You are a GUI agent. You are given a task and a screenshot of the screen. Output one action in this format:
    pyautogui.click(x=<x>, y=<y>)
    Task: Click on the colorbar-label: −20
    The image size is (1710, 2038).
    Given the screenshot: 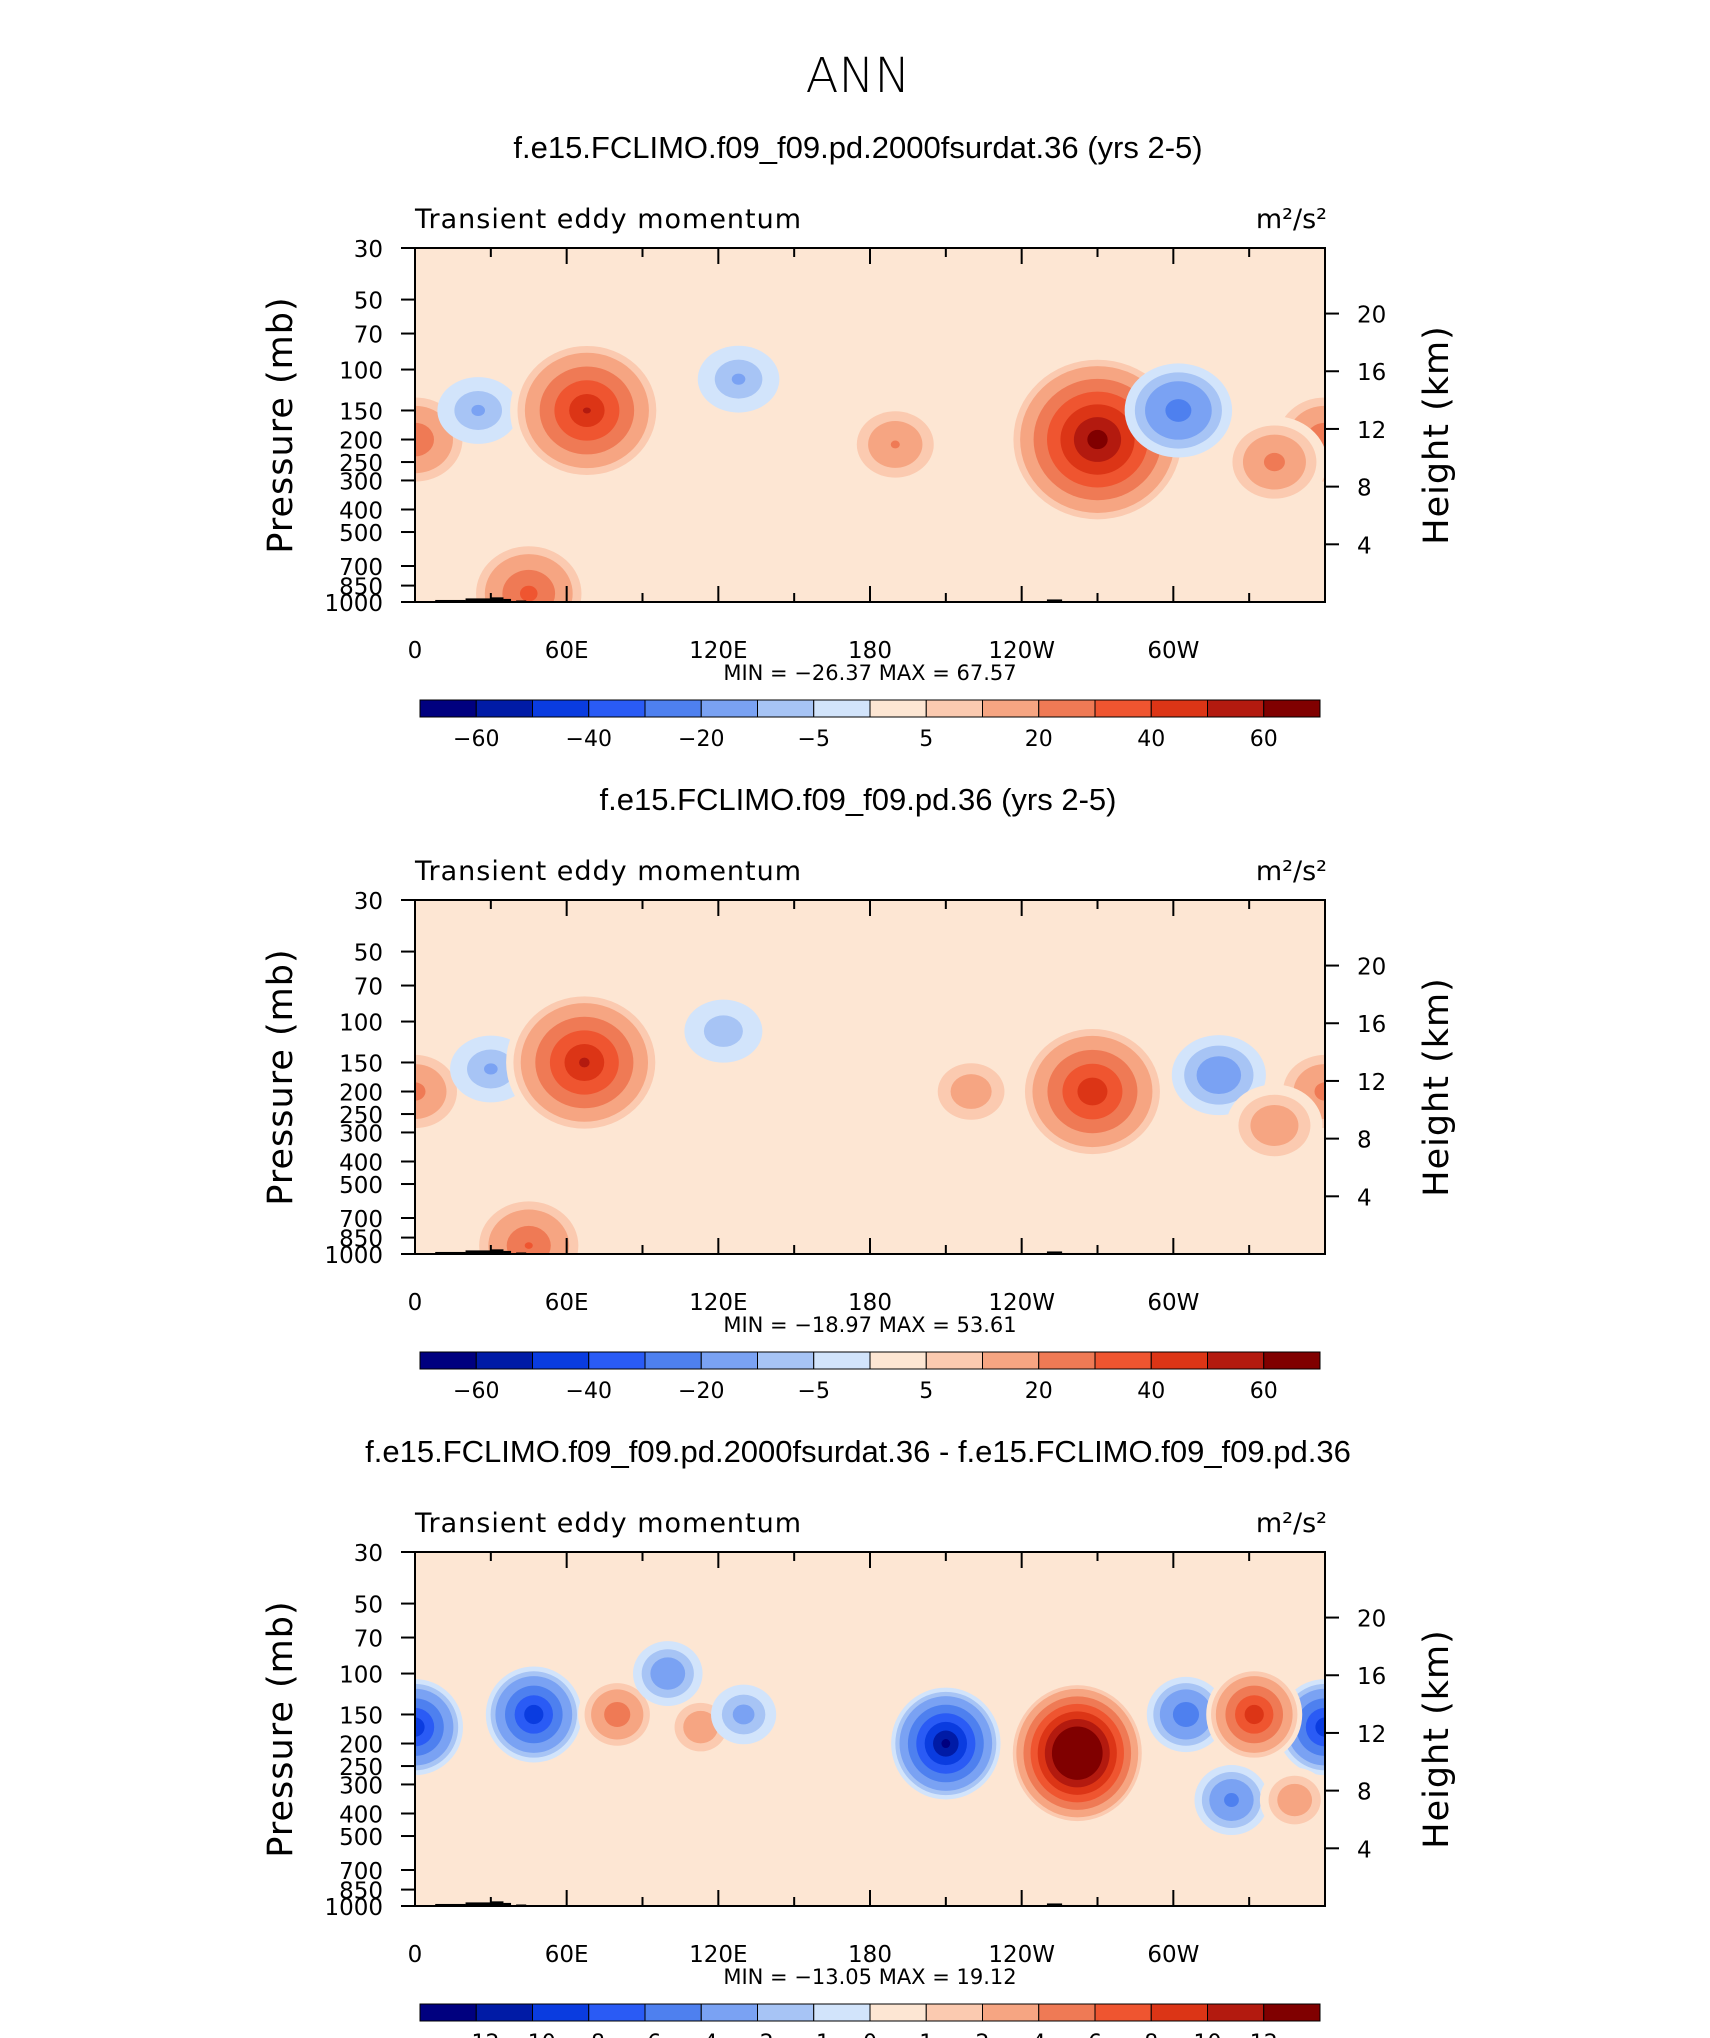 What is the action you would take?
    pyautogui.click(x=701, y=739)
    